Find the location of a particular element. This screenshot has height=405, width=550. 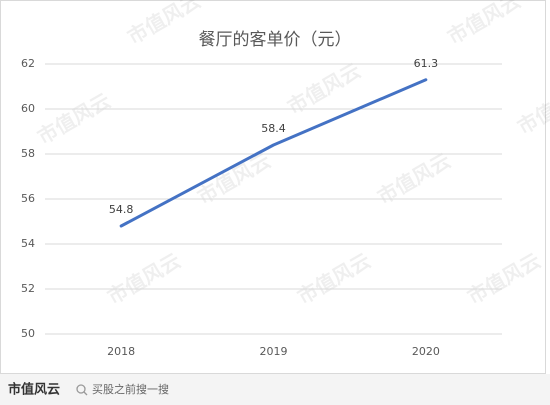

search-icon is located at coordinates (81, 389).